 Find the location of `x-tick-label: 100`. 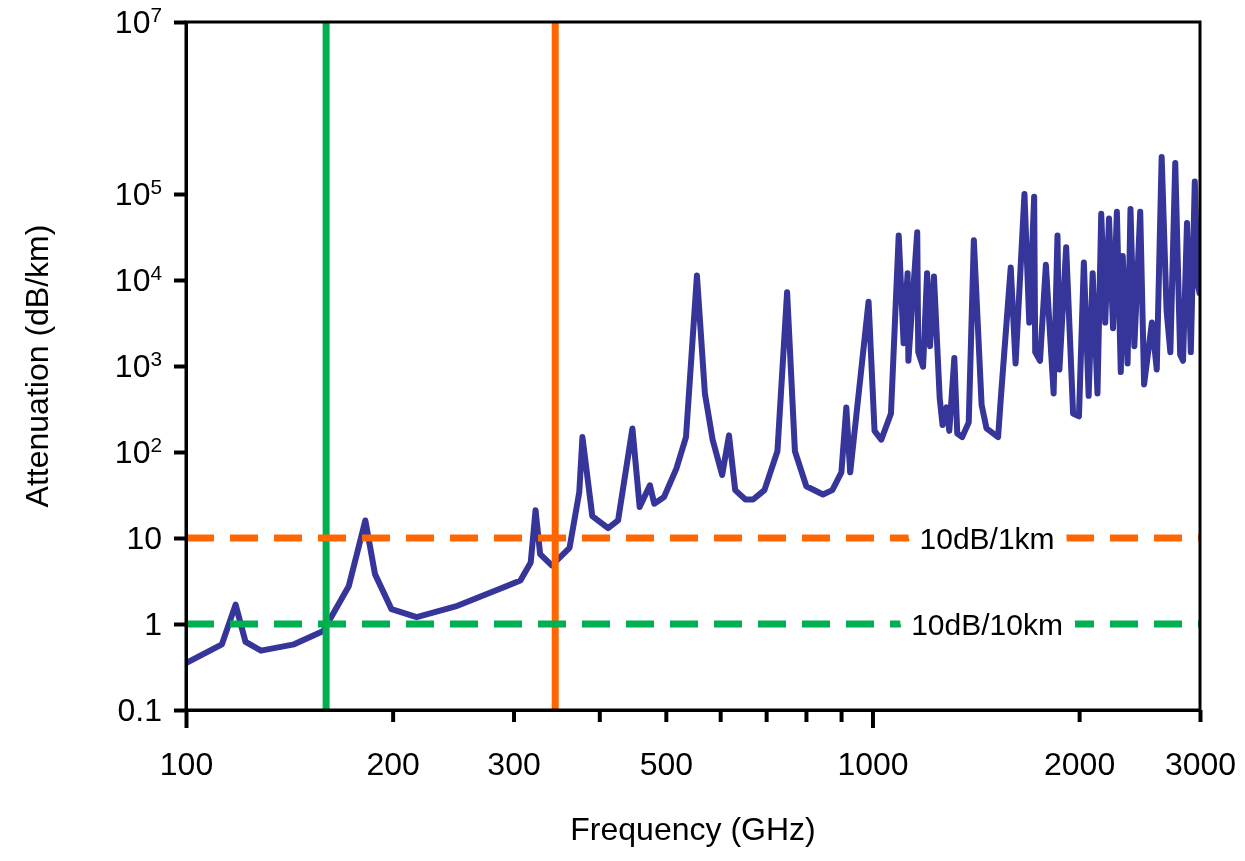

x-tick-label: 100 is located at coordinates (186, 763).